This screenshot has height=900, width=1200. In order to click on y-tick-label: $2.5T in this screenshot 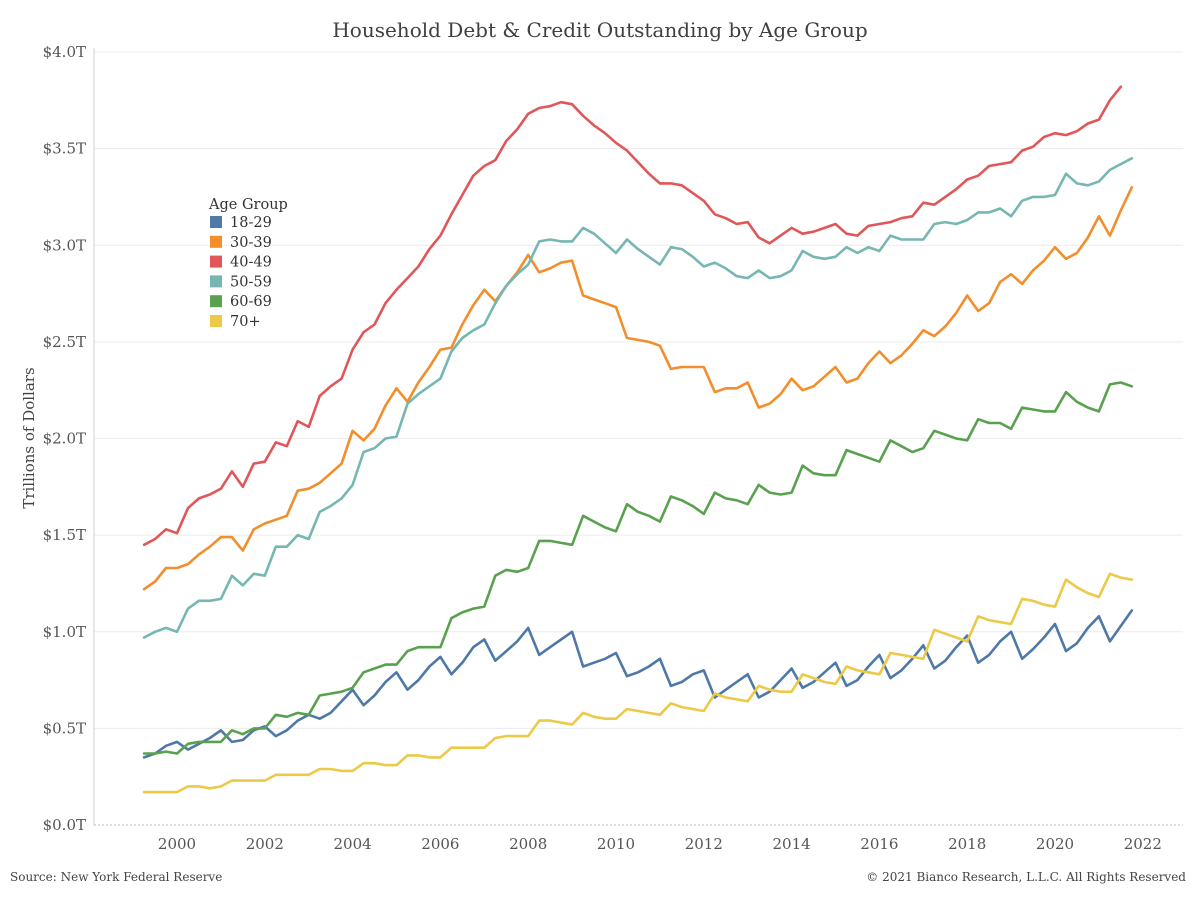, I will do `click(64, 342)`.